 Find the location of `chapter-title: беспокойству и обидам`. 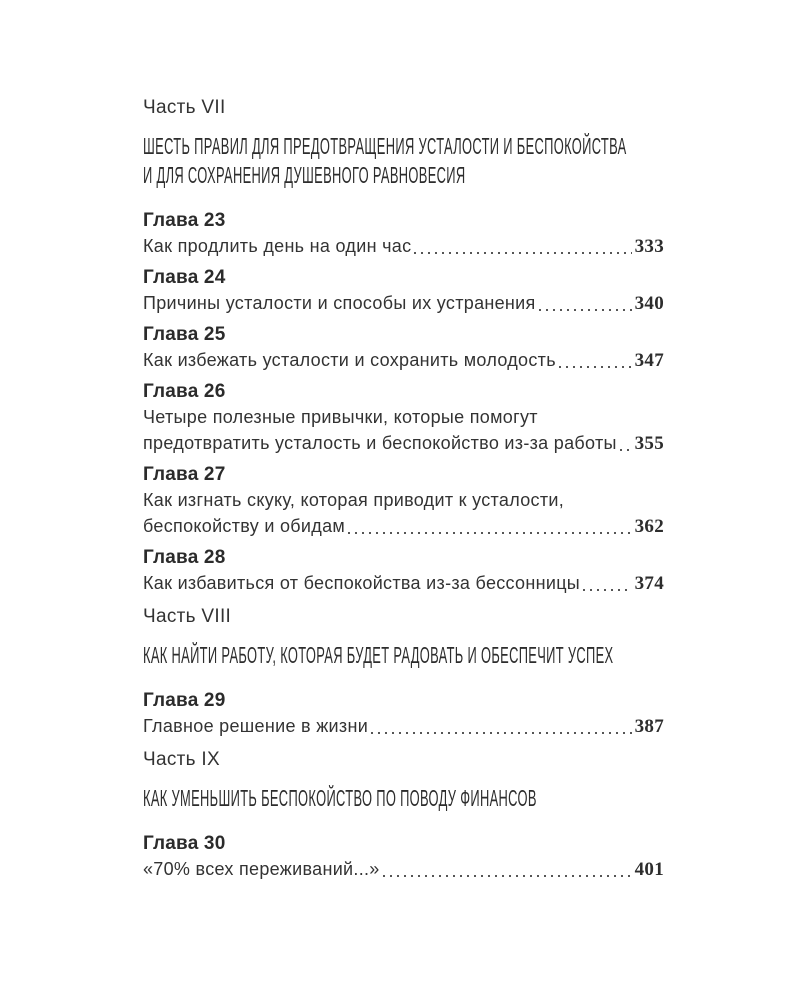

chapter-title: беспокойству и обидам is located at coordinates (244, 526).